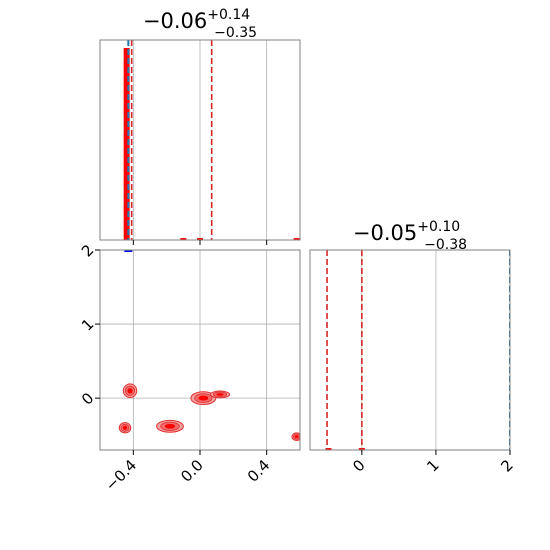 The width and height of the screenshot is (550, 550). What do you see at coordinates (200, 24) in the screenshot?
I see `param1-title: −0.06+0.14 −0.35` at bounding box center [200, 24].